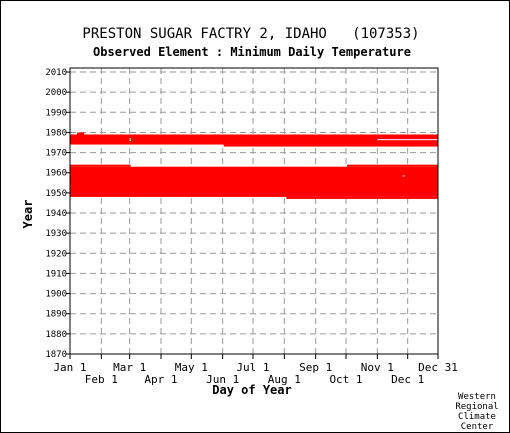 The width and height of the screenshot is (510, 433). I want to click on x-tick-label: Sep 1, so click(315, 367).